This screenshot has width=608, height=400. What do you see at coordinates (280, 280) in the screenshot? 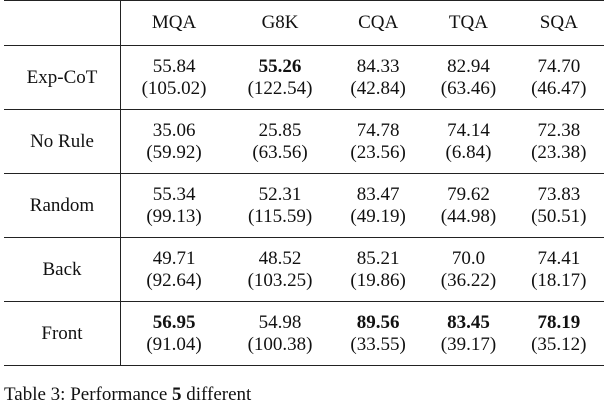
I see `length: (103.25)` at bounding box center [280, 280].